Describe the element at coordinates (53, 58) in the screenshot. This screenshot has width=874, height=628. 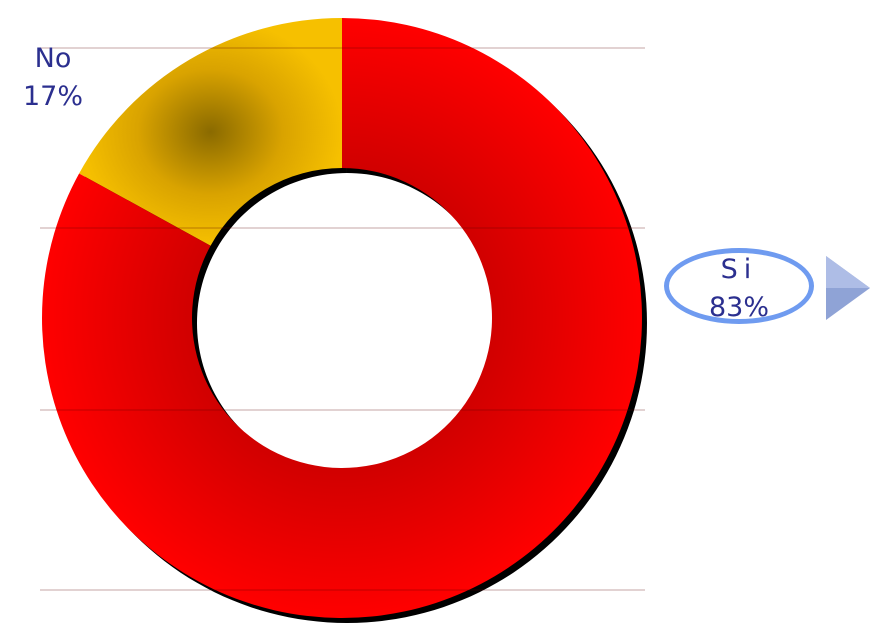
I see `slice-no-name: No` at that location.